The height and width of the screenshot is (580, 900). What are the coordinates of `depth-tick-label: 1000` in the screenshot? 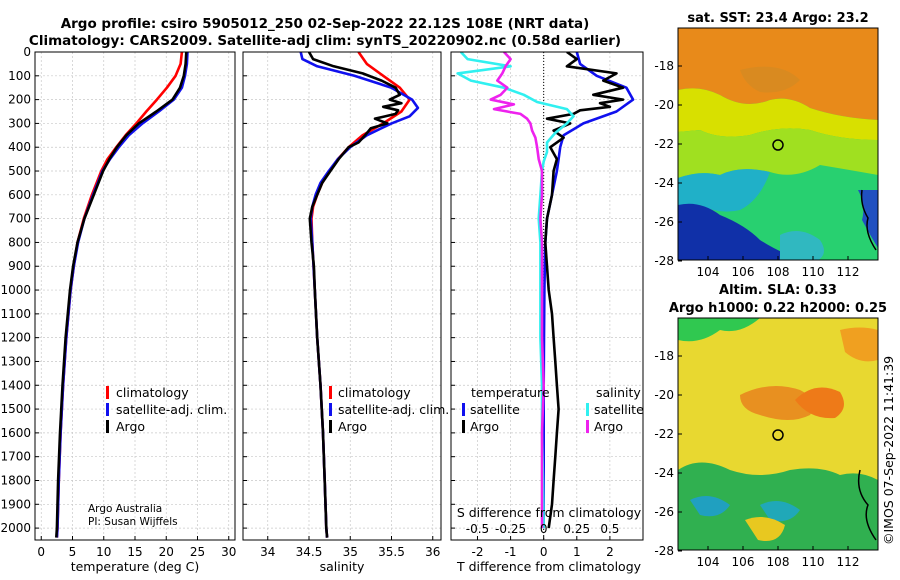 It's located at (15, 290).